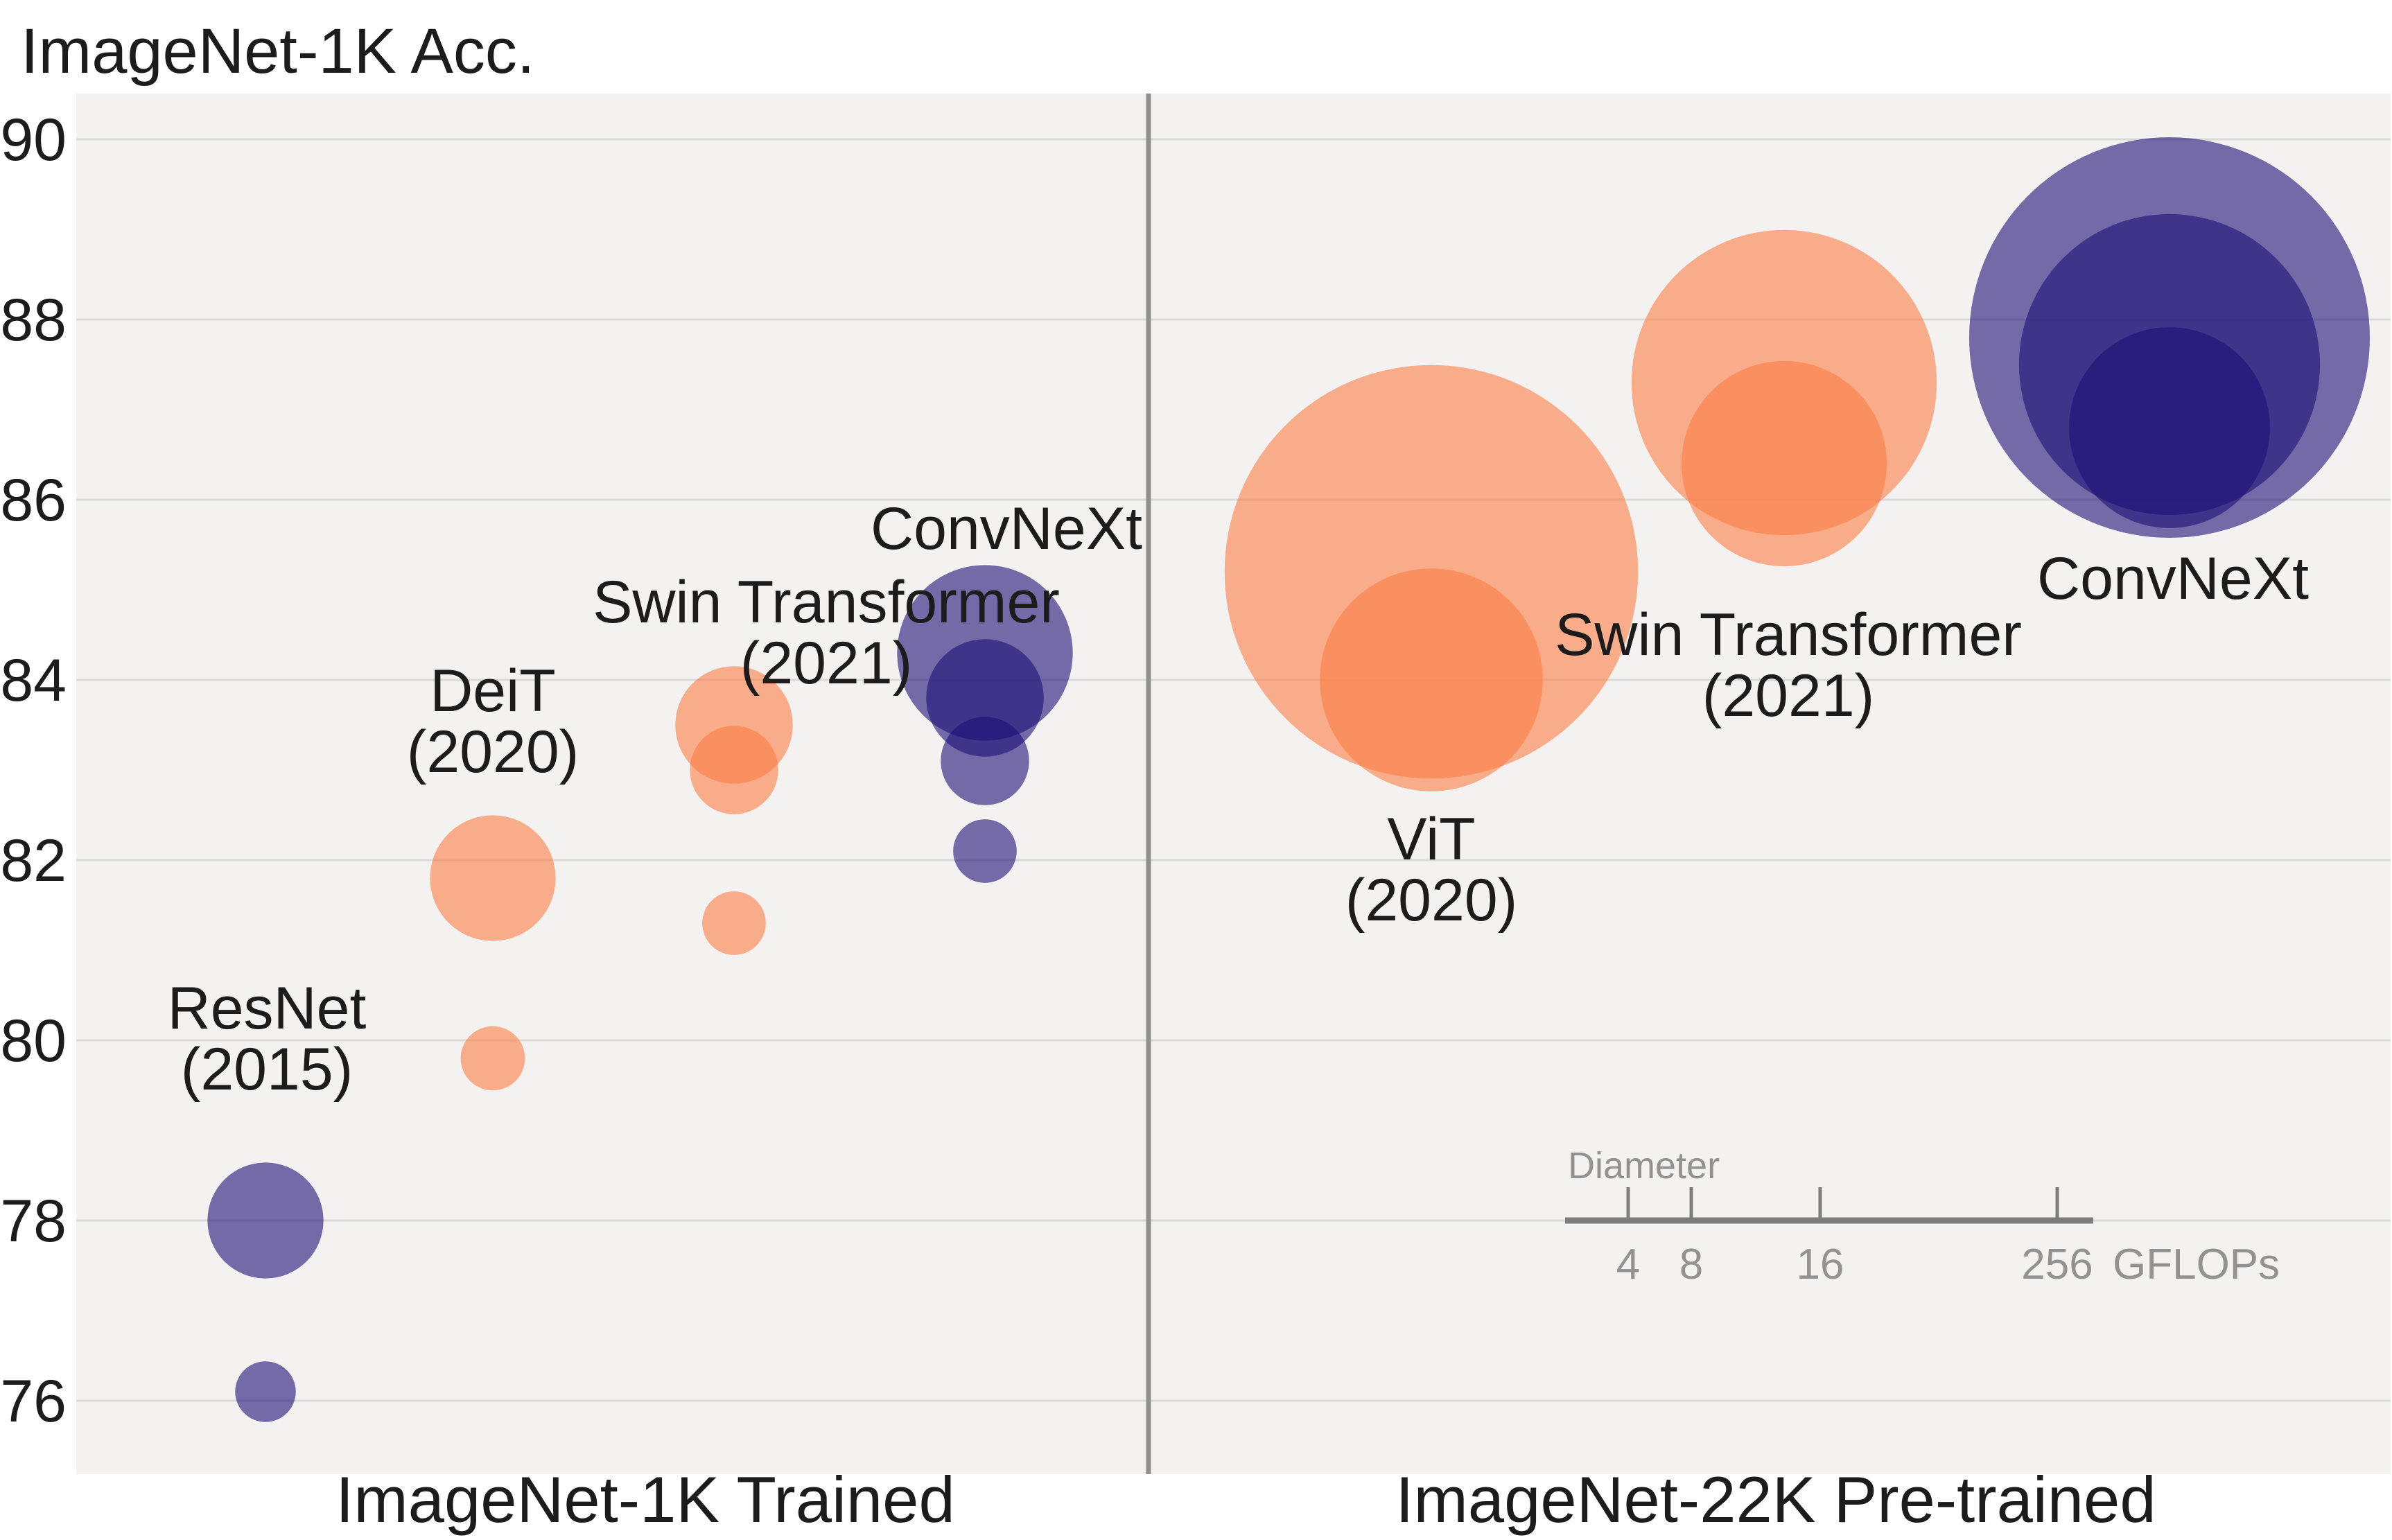 The width and height of the screenshot is (2392, 1540). Describe the element at coordinates (1776, 1499) in the screenshot. I see `panel-label-1: ImageNet-22K Pre-trained` at that location.